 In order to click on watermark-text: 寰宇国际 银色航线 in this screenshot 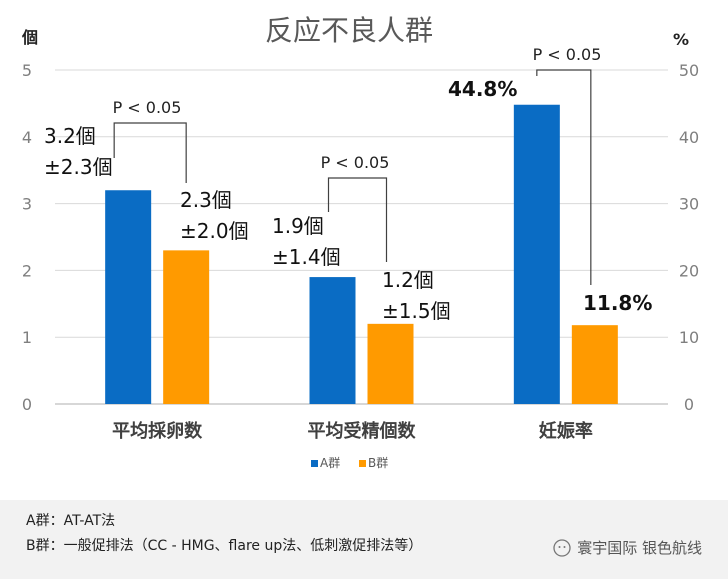, I will do `click(639, 548)`.